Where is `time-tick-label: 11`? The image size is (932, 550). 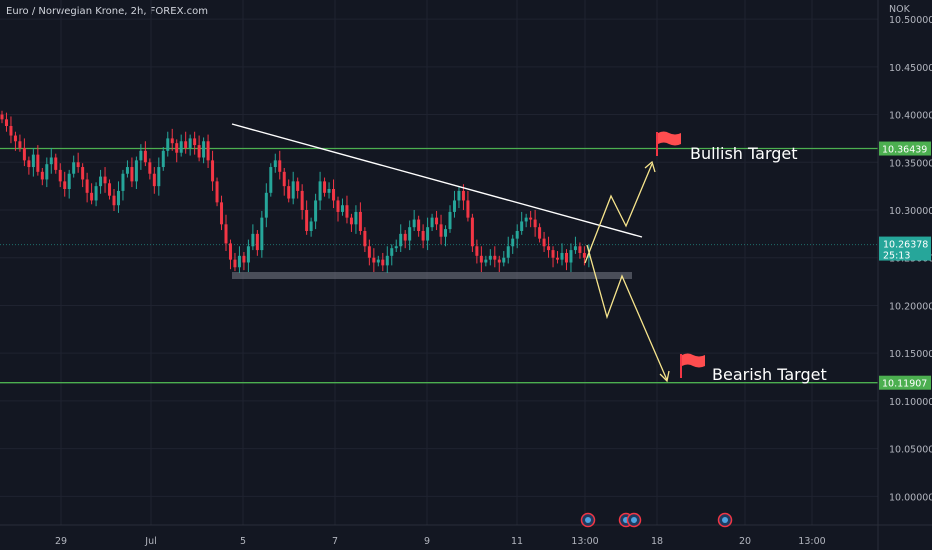 time-tick-label: 11 is located at coordinates (517, 541).